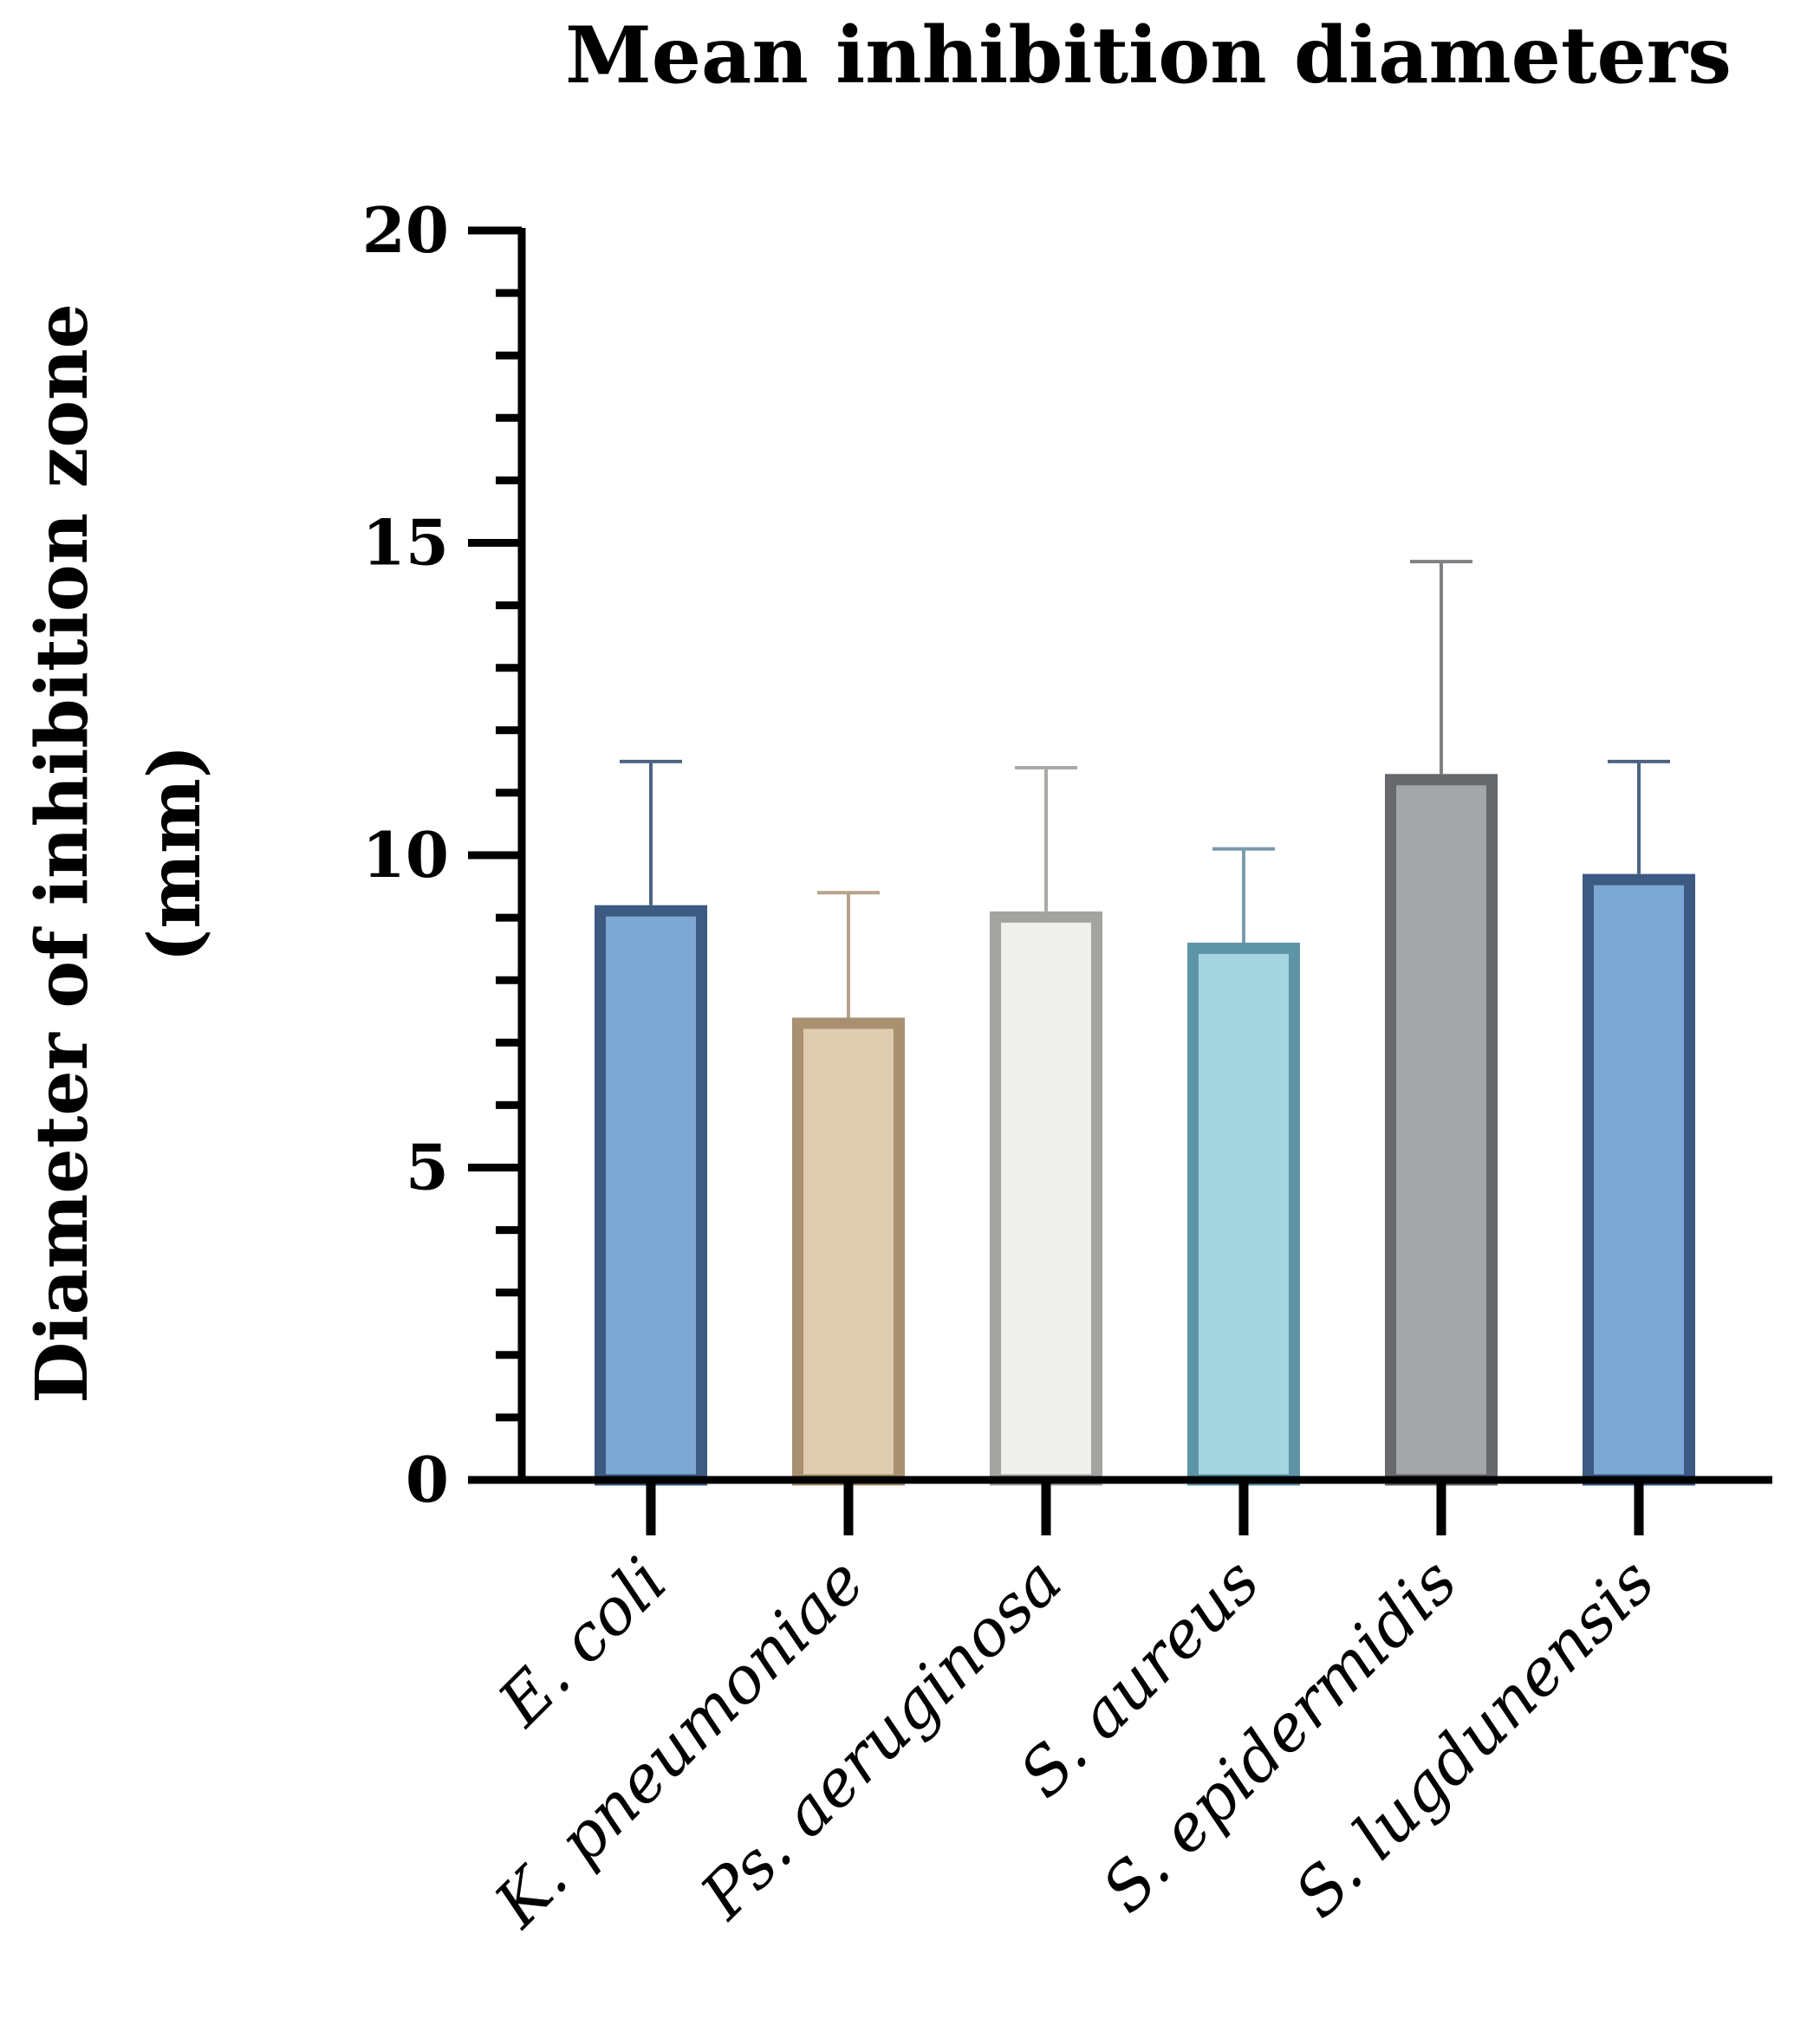  Describe the element at coordinates (119, 854) in the screenshot. I see `y-axis-label: Diameter of inhibition zone (mm)` at that location.